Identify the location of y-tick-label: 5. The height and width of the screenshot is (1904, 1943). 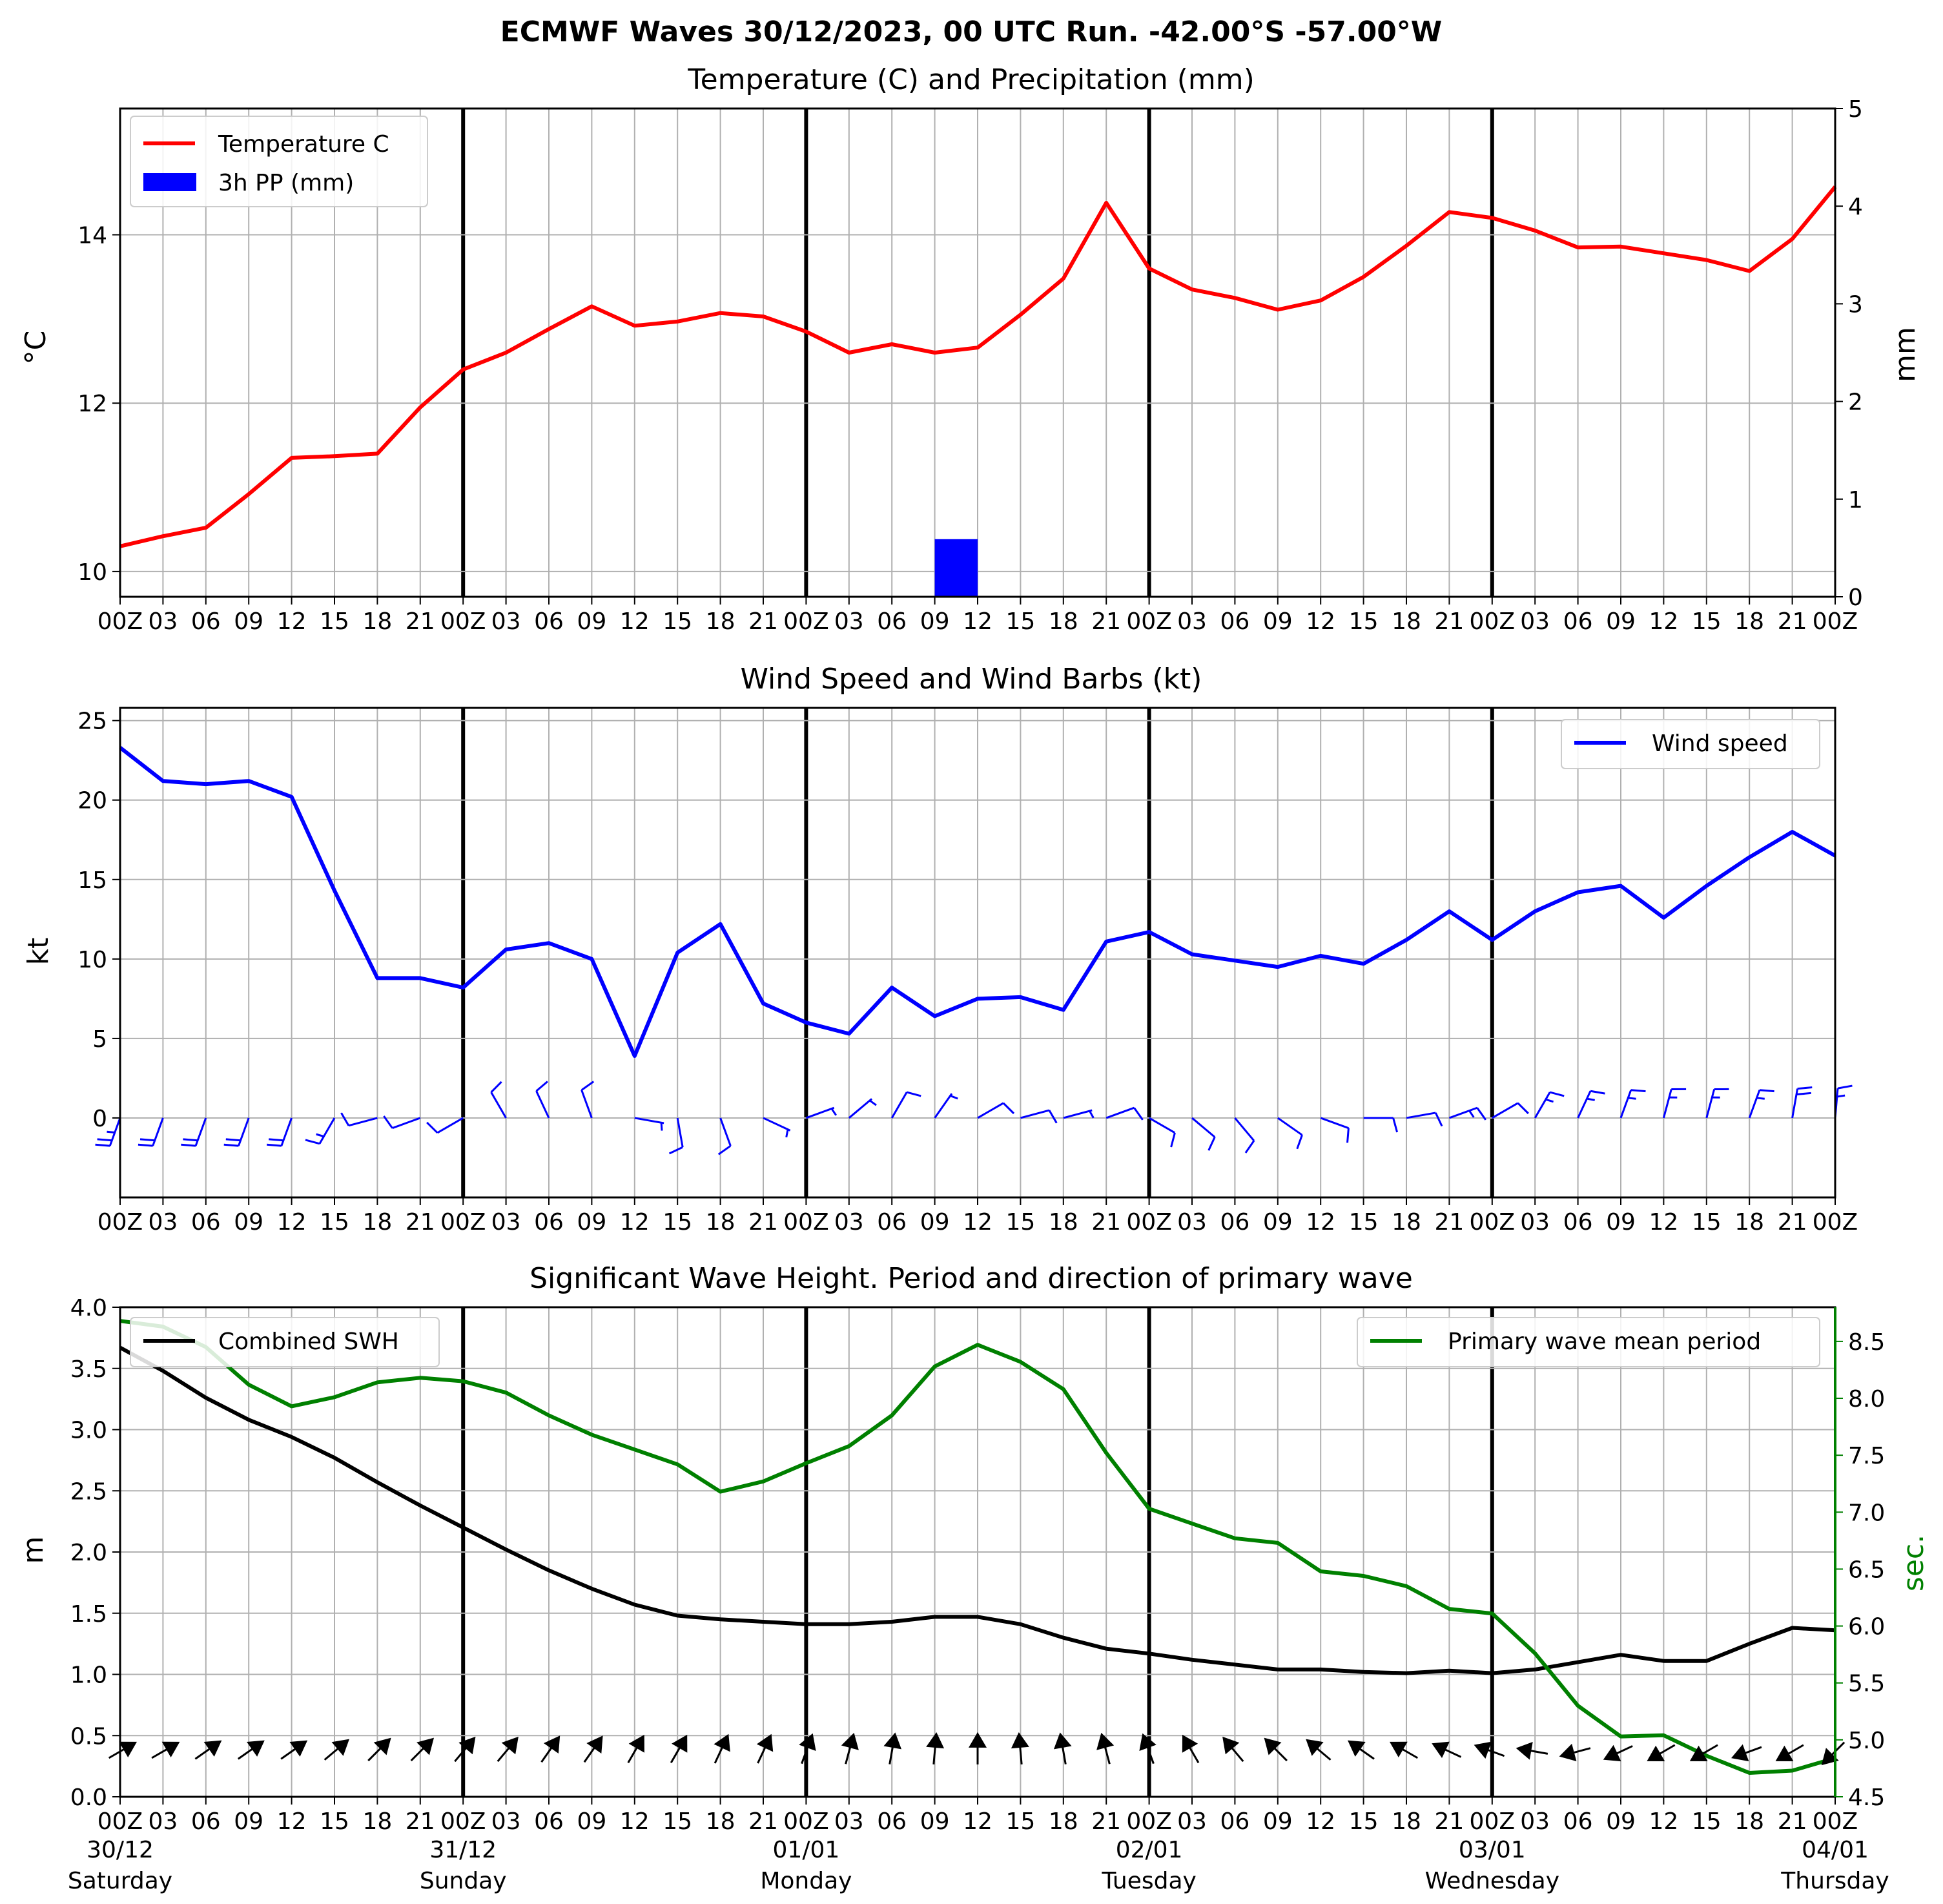
(100, 1039).